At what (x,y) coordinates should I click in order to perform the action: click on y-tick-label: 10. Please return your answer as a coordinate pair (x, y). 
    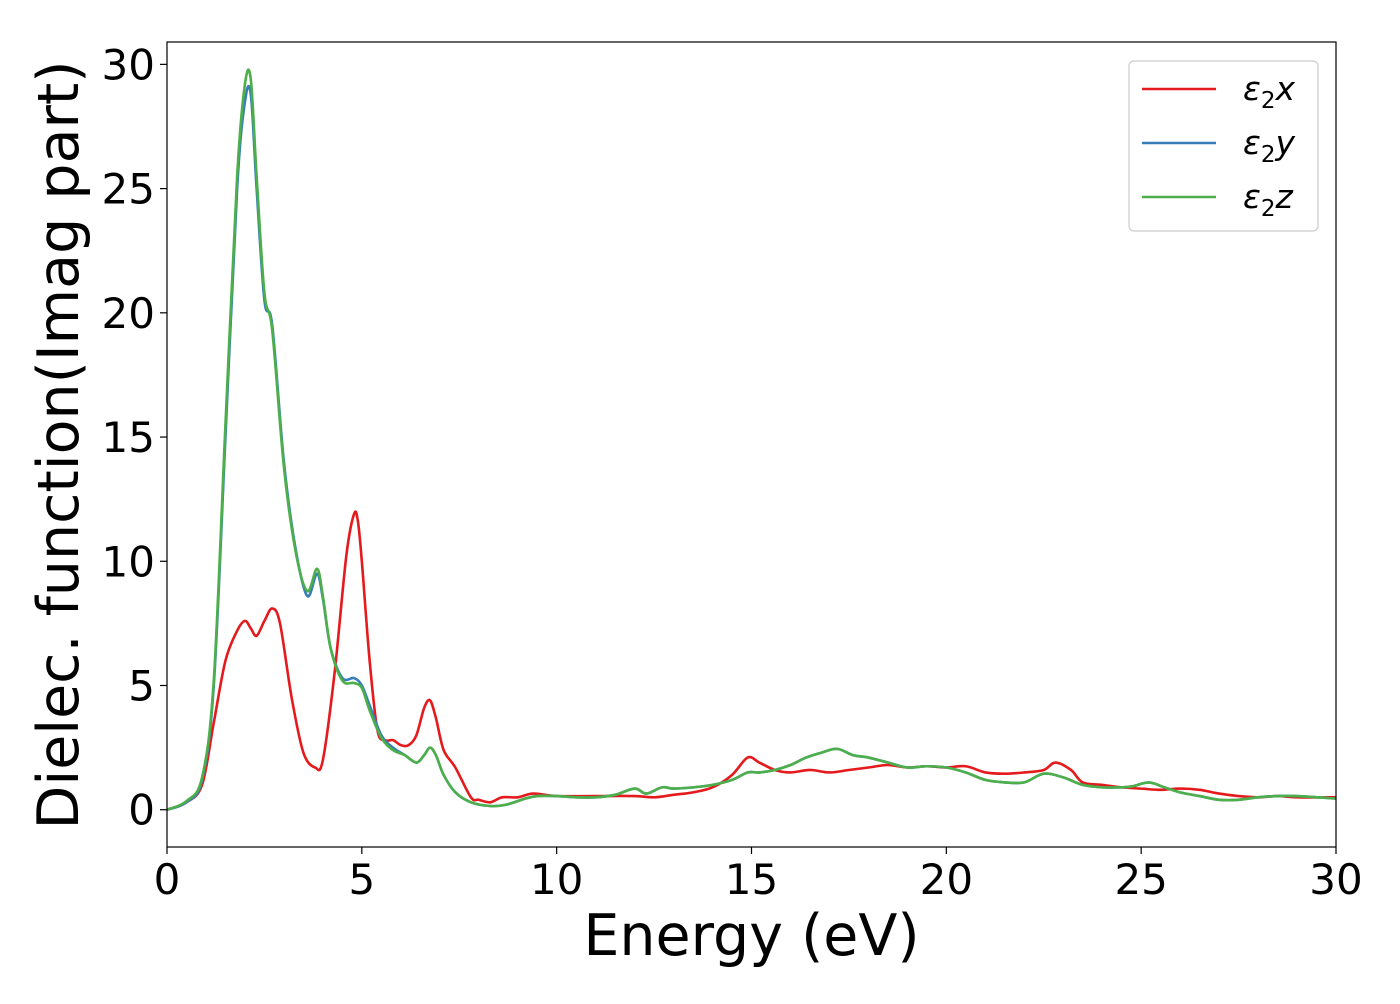
    Looking at the image, I should click on (128, 561).